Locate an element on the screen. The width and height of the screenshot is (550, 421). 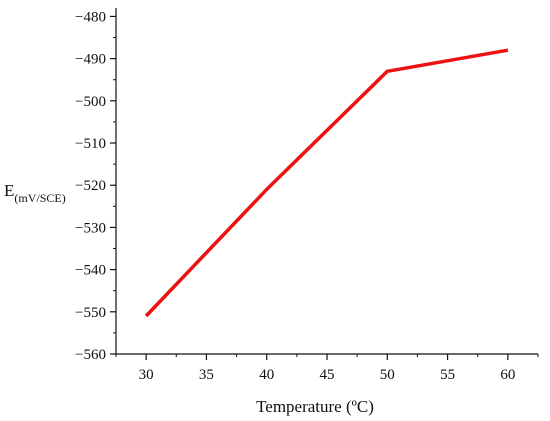
x-tick-label: 30 is located at coordinates (146, 375).